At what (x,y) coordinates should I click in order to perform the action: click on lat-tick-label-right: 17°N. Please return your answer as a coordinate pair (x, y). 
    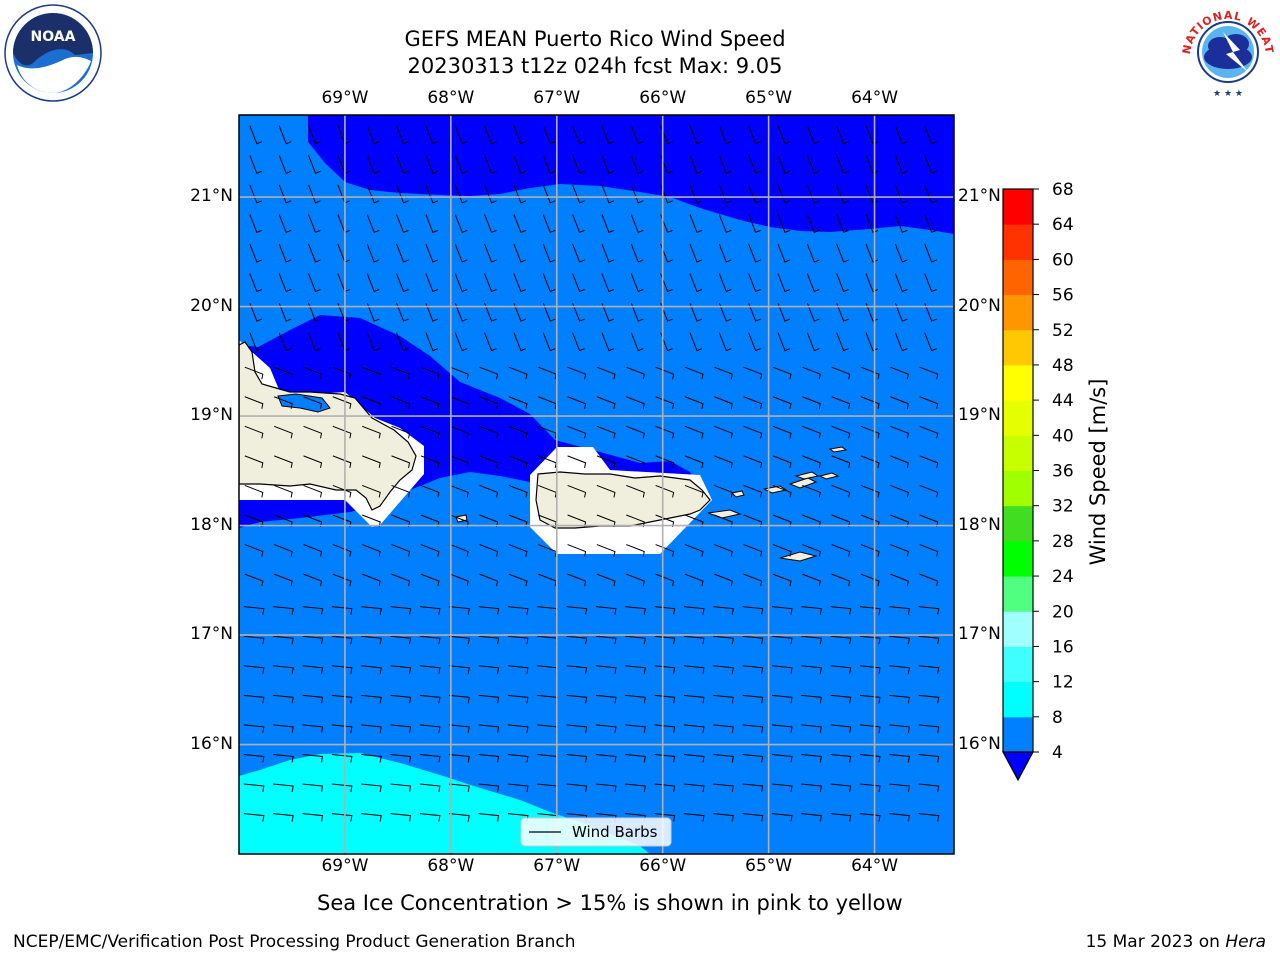
    Looking at the image, I should click on (979, 634).